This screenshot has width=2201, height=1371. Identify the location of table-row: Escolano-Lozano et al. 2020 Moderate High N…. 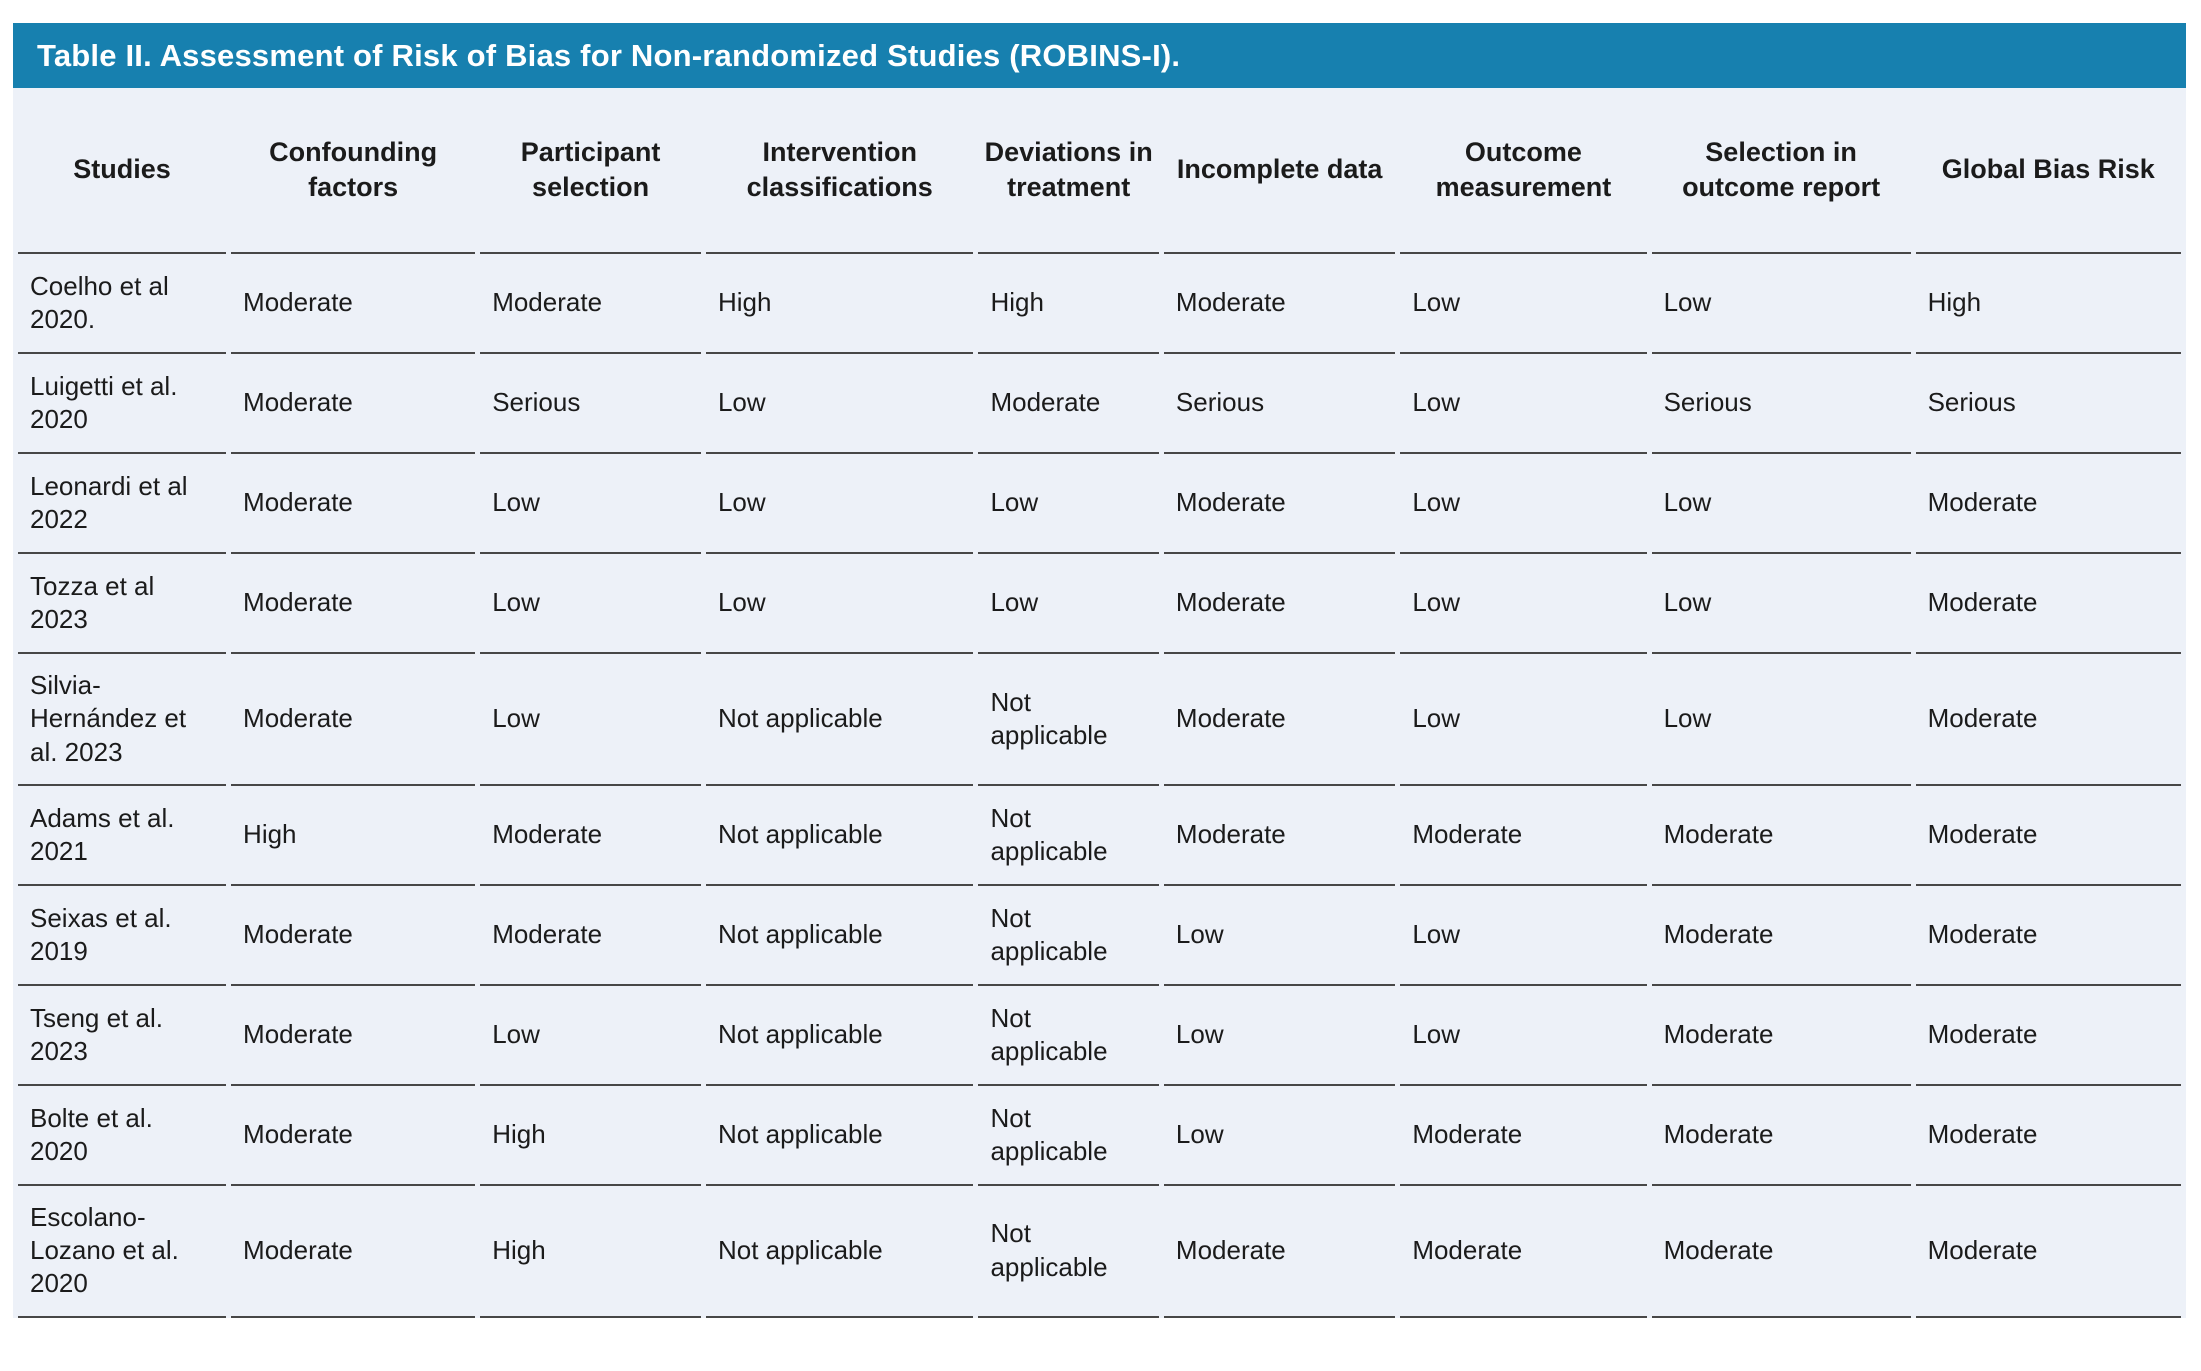
(1099, 1250).